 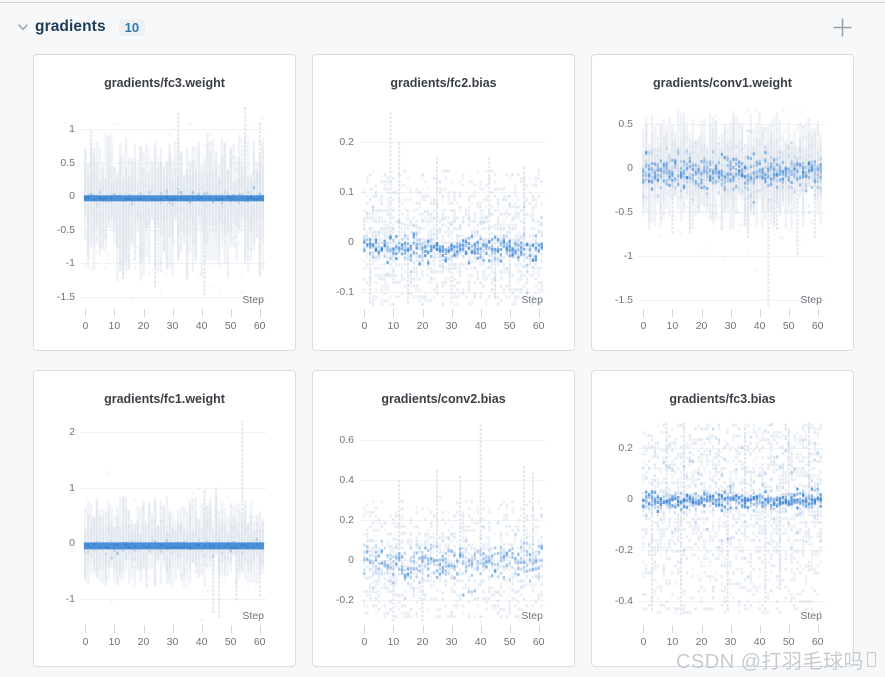 What do you see at coordinates (344, 292) in the screenshot?
I see `y-tick-label: -0.1` at bounding box center [344, 292].